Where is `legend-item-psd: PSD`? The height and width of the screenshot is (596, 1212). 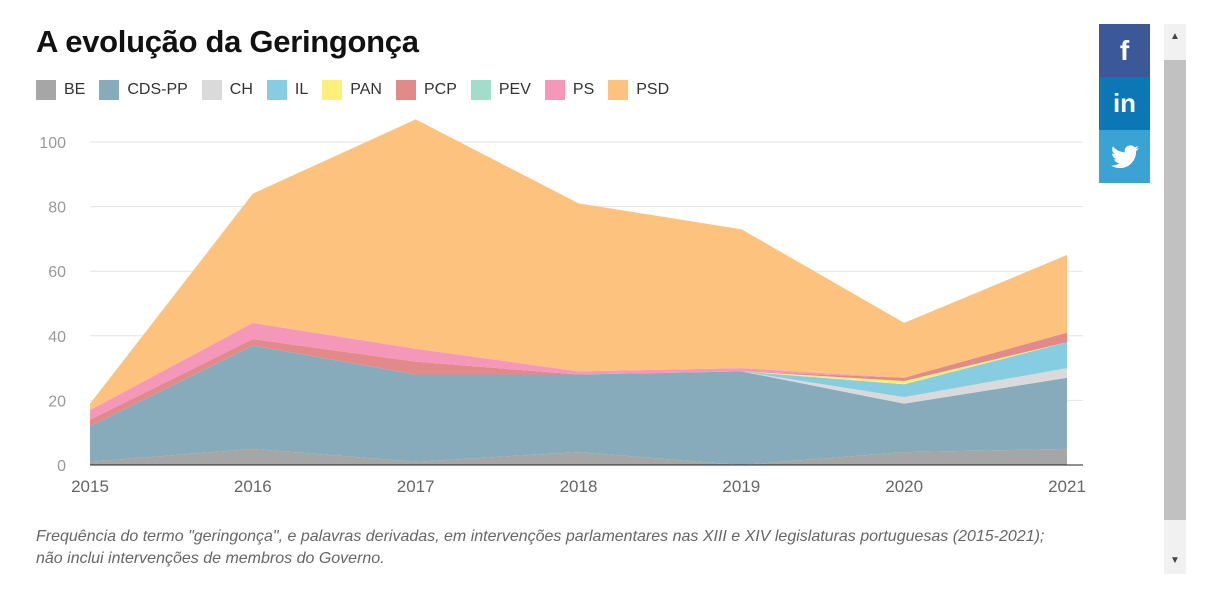
legend-item-psd: PSD is located at coordinates (638, 90).